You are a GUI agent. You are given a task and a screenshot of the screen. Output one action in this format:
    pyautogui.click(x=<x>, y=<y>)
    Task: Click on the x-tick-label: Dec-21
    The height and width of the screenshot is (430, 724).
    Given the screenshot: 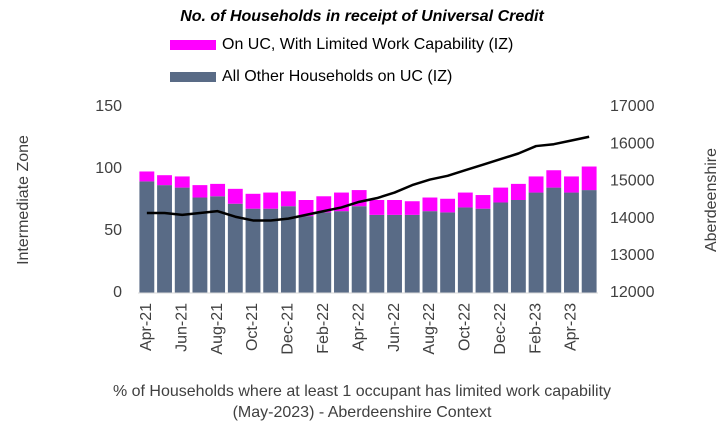 What is the action you would take?
    pyautogui.click(x=288, y=329)
    